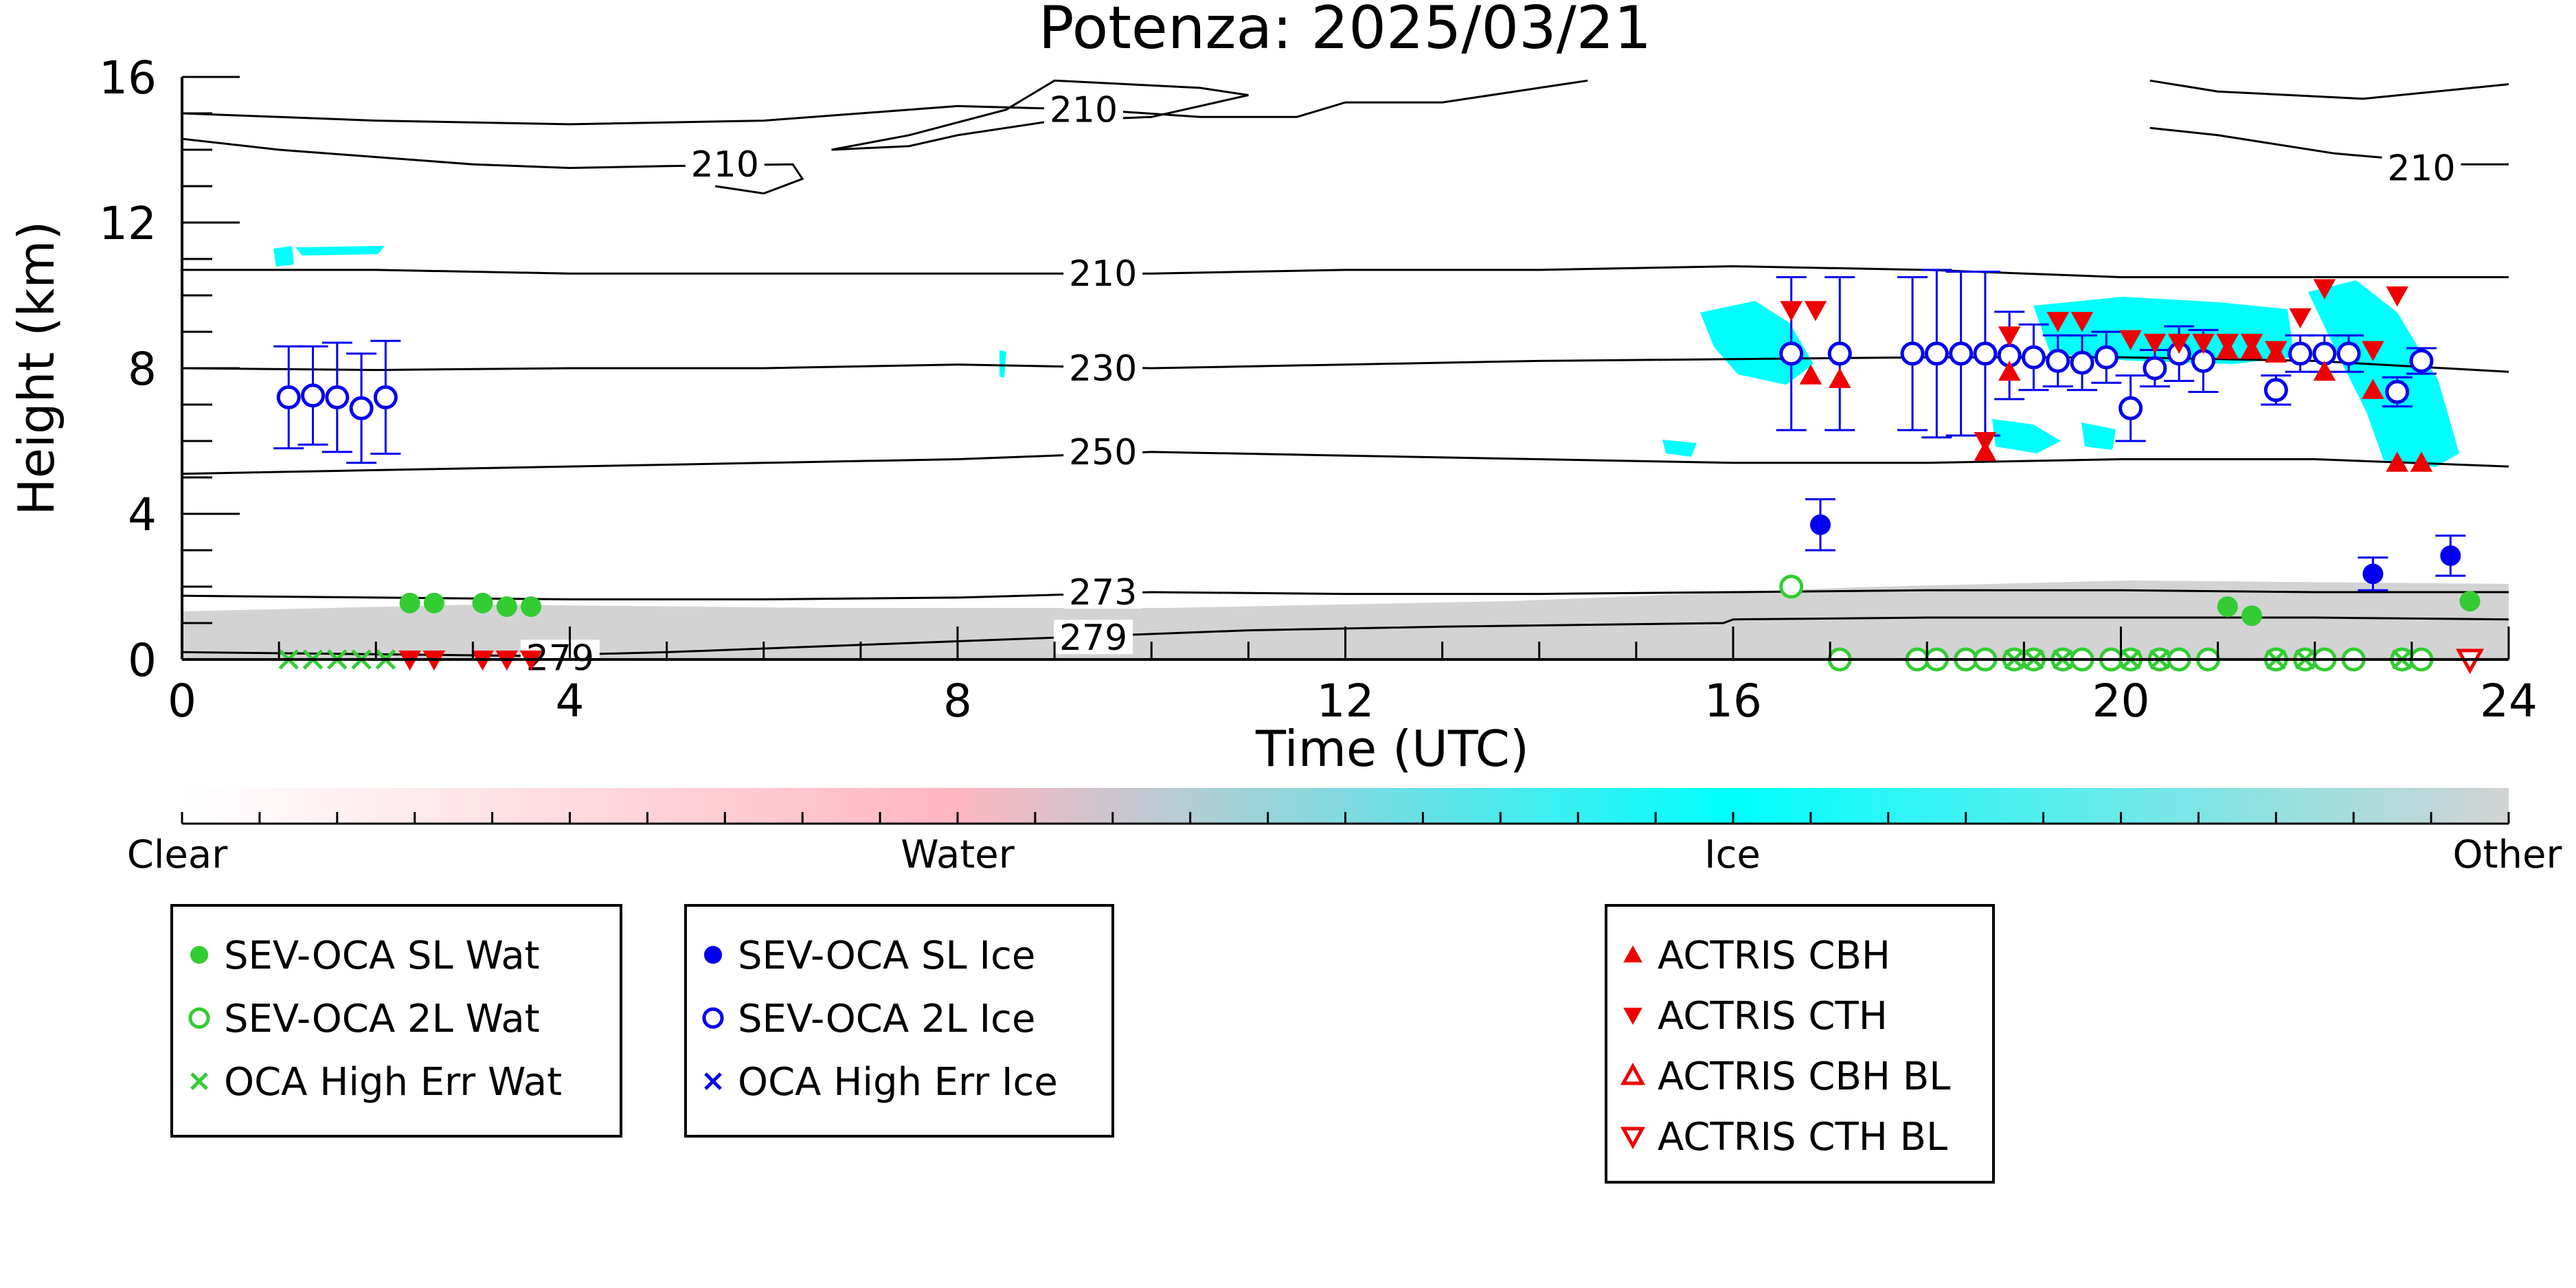  Describe the element at coordinates (1040, 115) in the screenshot. I see `contour-closed-loop` at that location.